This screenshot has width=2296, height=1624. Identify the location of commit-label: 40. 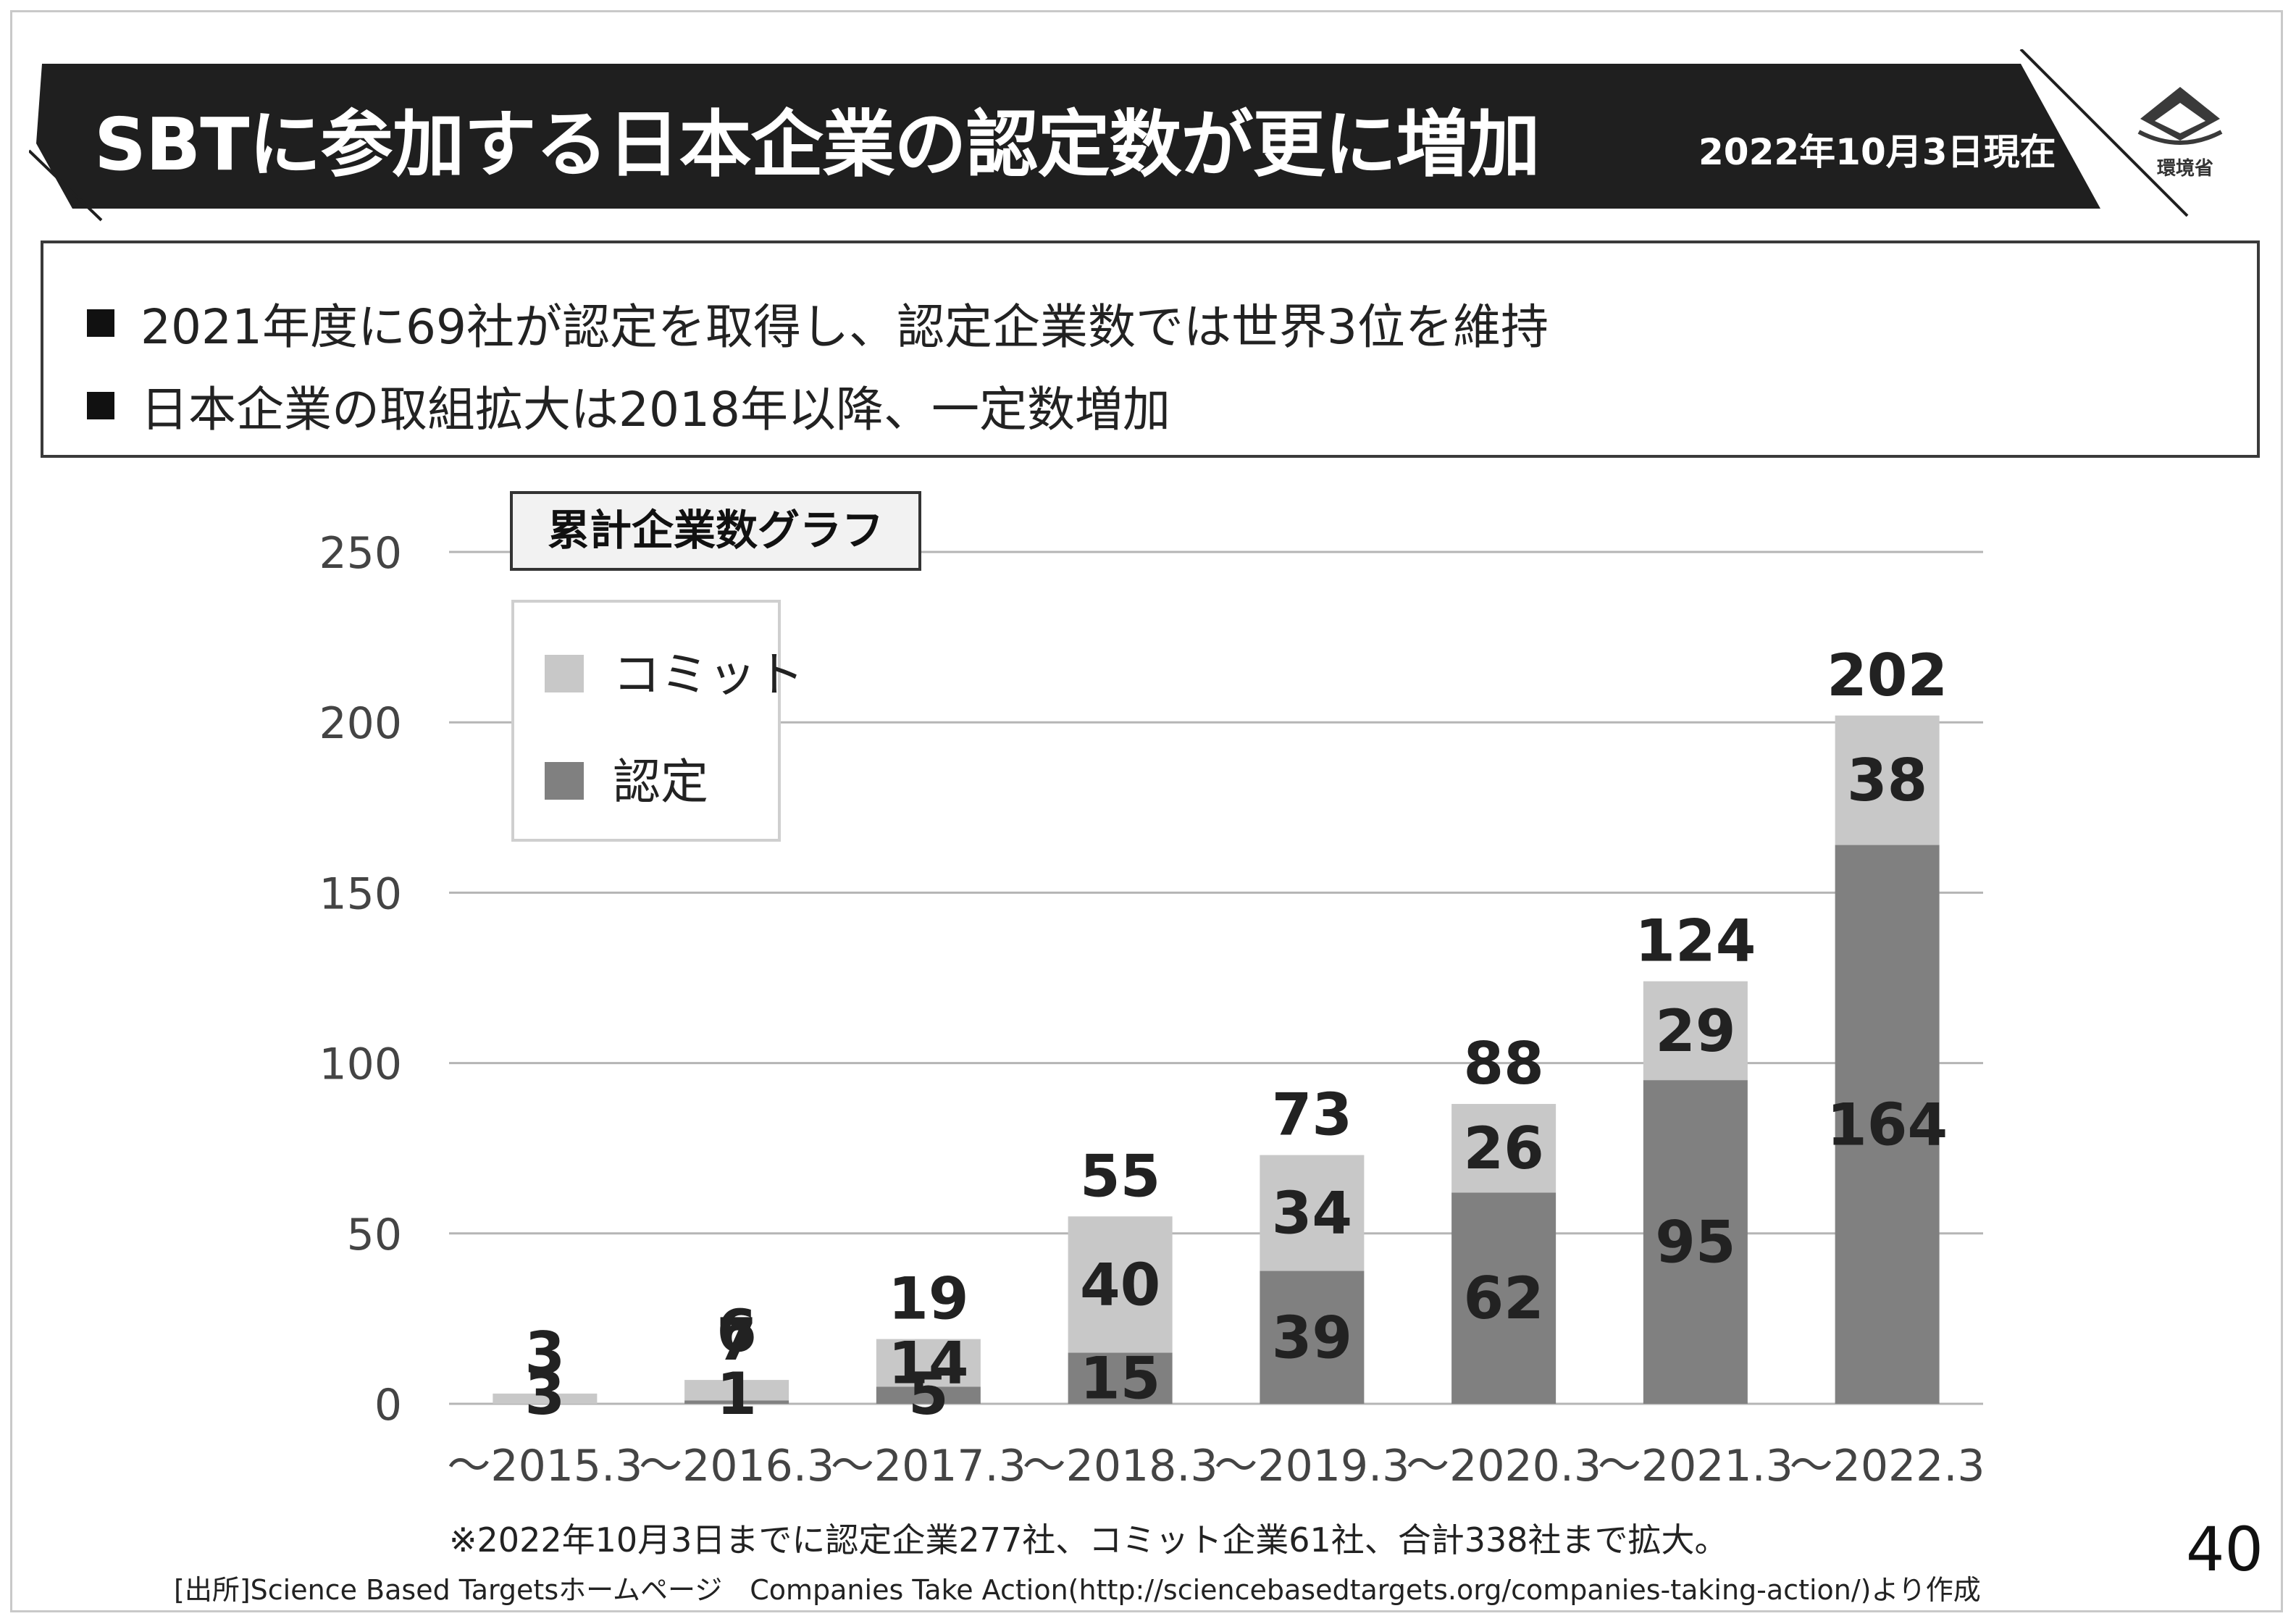
(1120, 1284).